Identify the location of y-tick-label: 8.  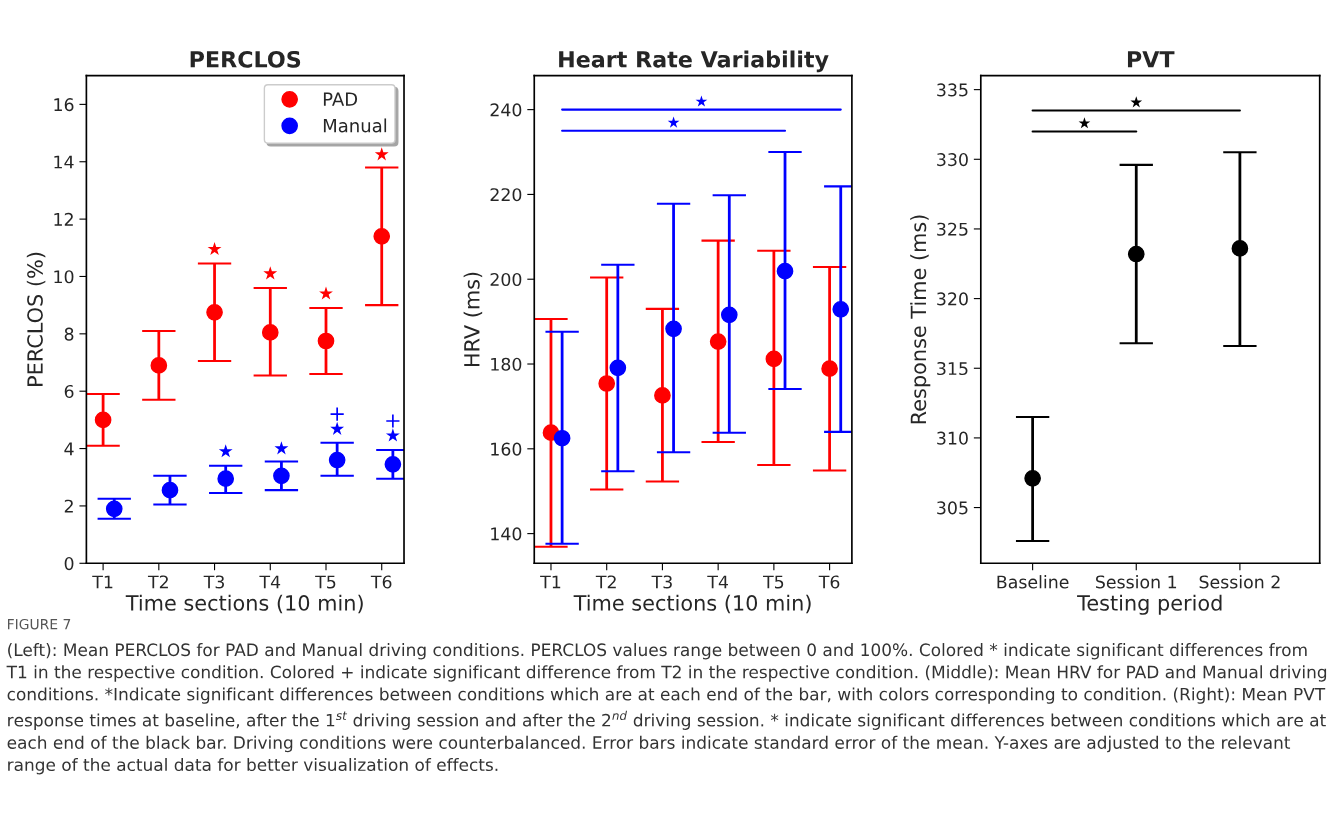
(69, 334).